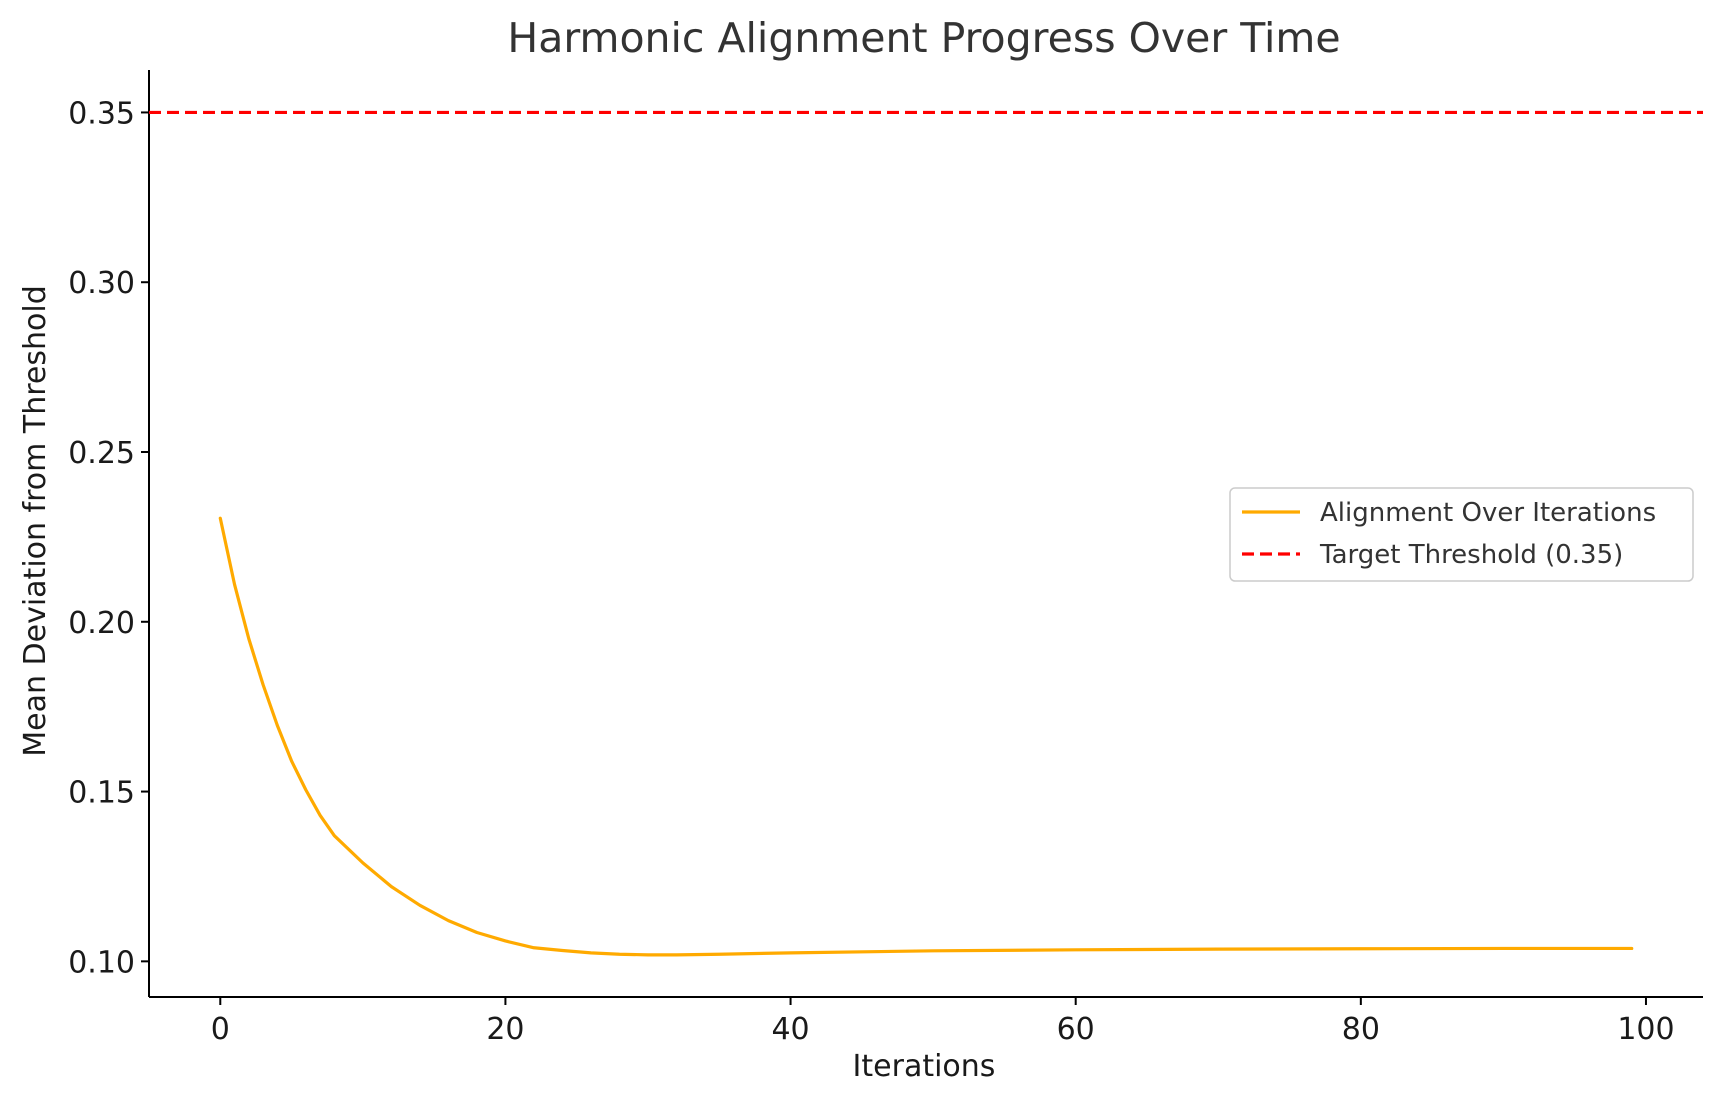 The height and width of the screenshot is (1101, 1718). What do you see at coordinates (1361, 1029) in the screenshot?
I see `x-tick-label: 80` at bounding box center [1361, 1029].